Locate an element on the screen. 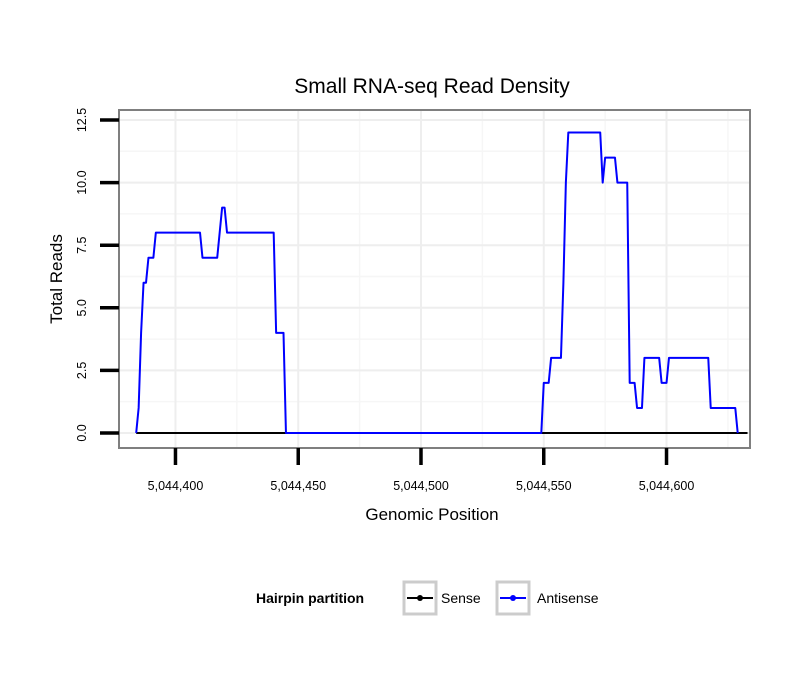  y-tick-label: 12.5 is located at coordinates (82, 120).